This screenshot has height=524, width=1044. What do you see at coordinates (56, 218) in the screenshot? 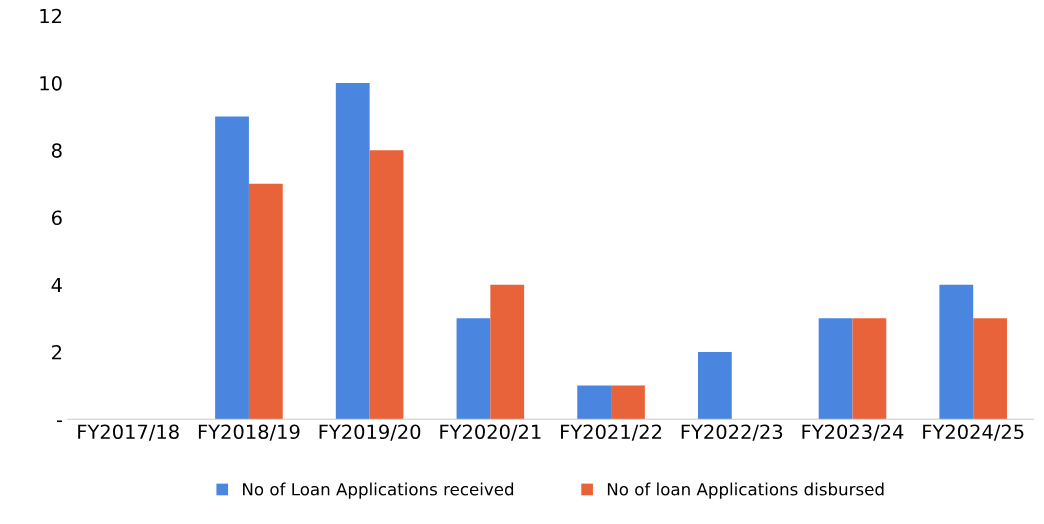
I see `y-tick-label: 6` at bounding box center [56, 218].